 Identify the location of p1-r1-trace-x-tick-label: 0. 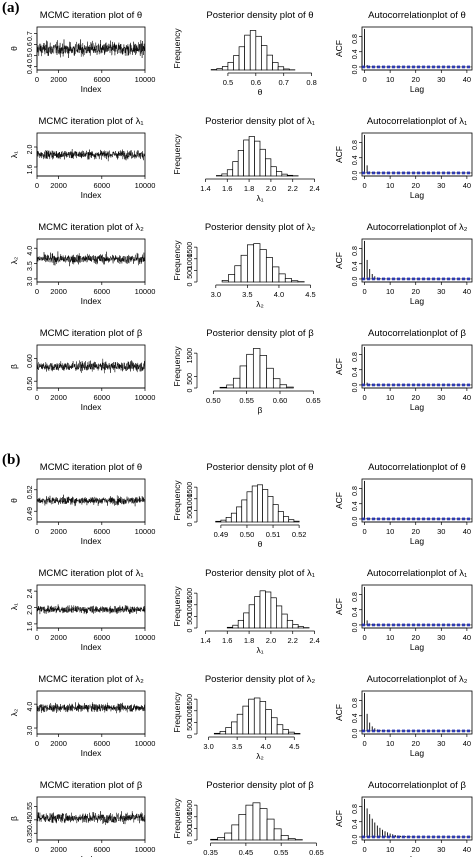
(37, 637).